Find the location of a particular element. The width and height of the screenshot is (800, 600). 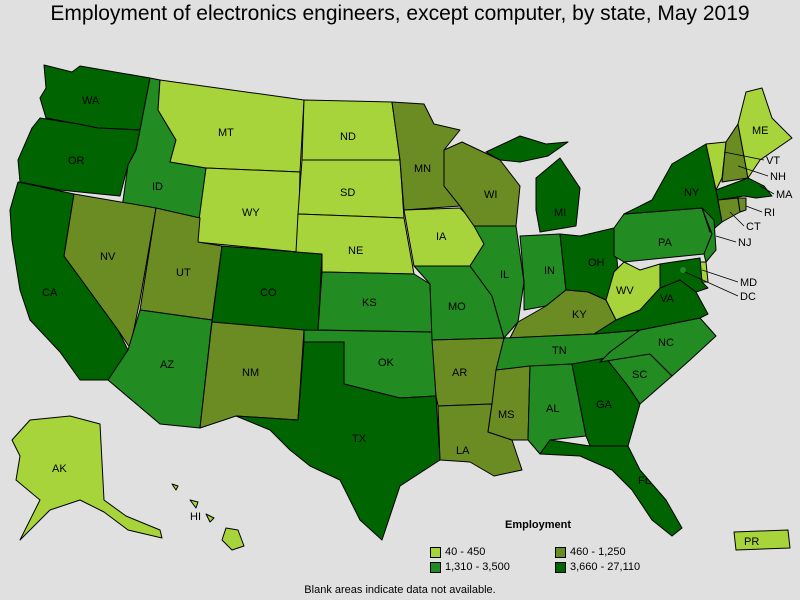

state-MD is located at coordinates (684, 275).